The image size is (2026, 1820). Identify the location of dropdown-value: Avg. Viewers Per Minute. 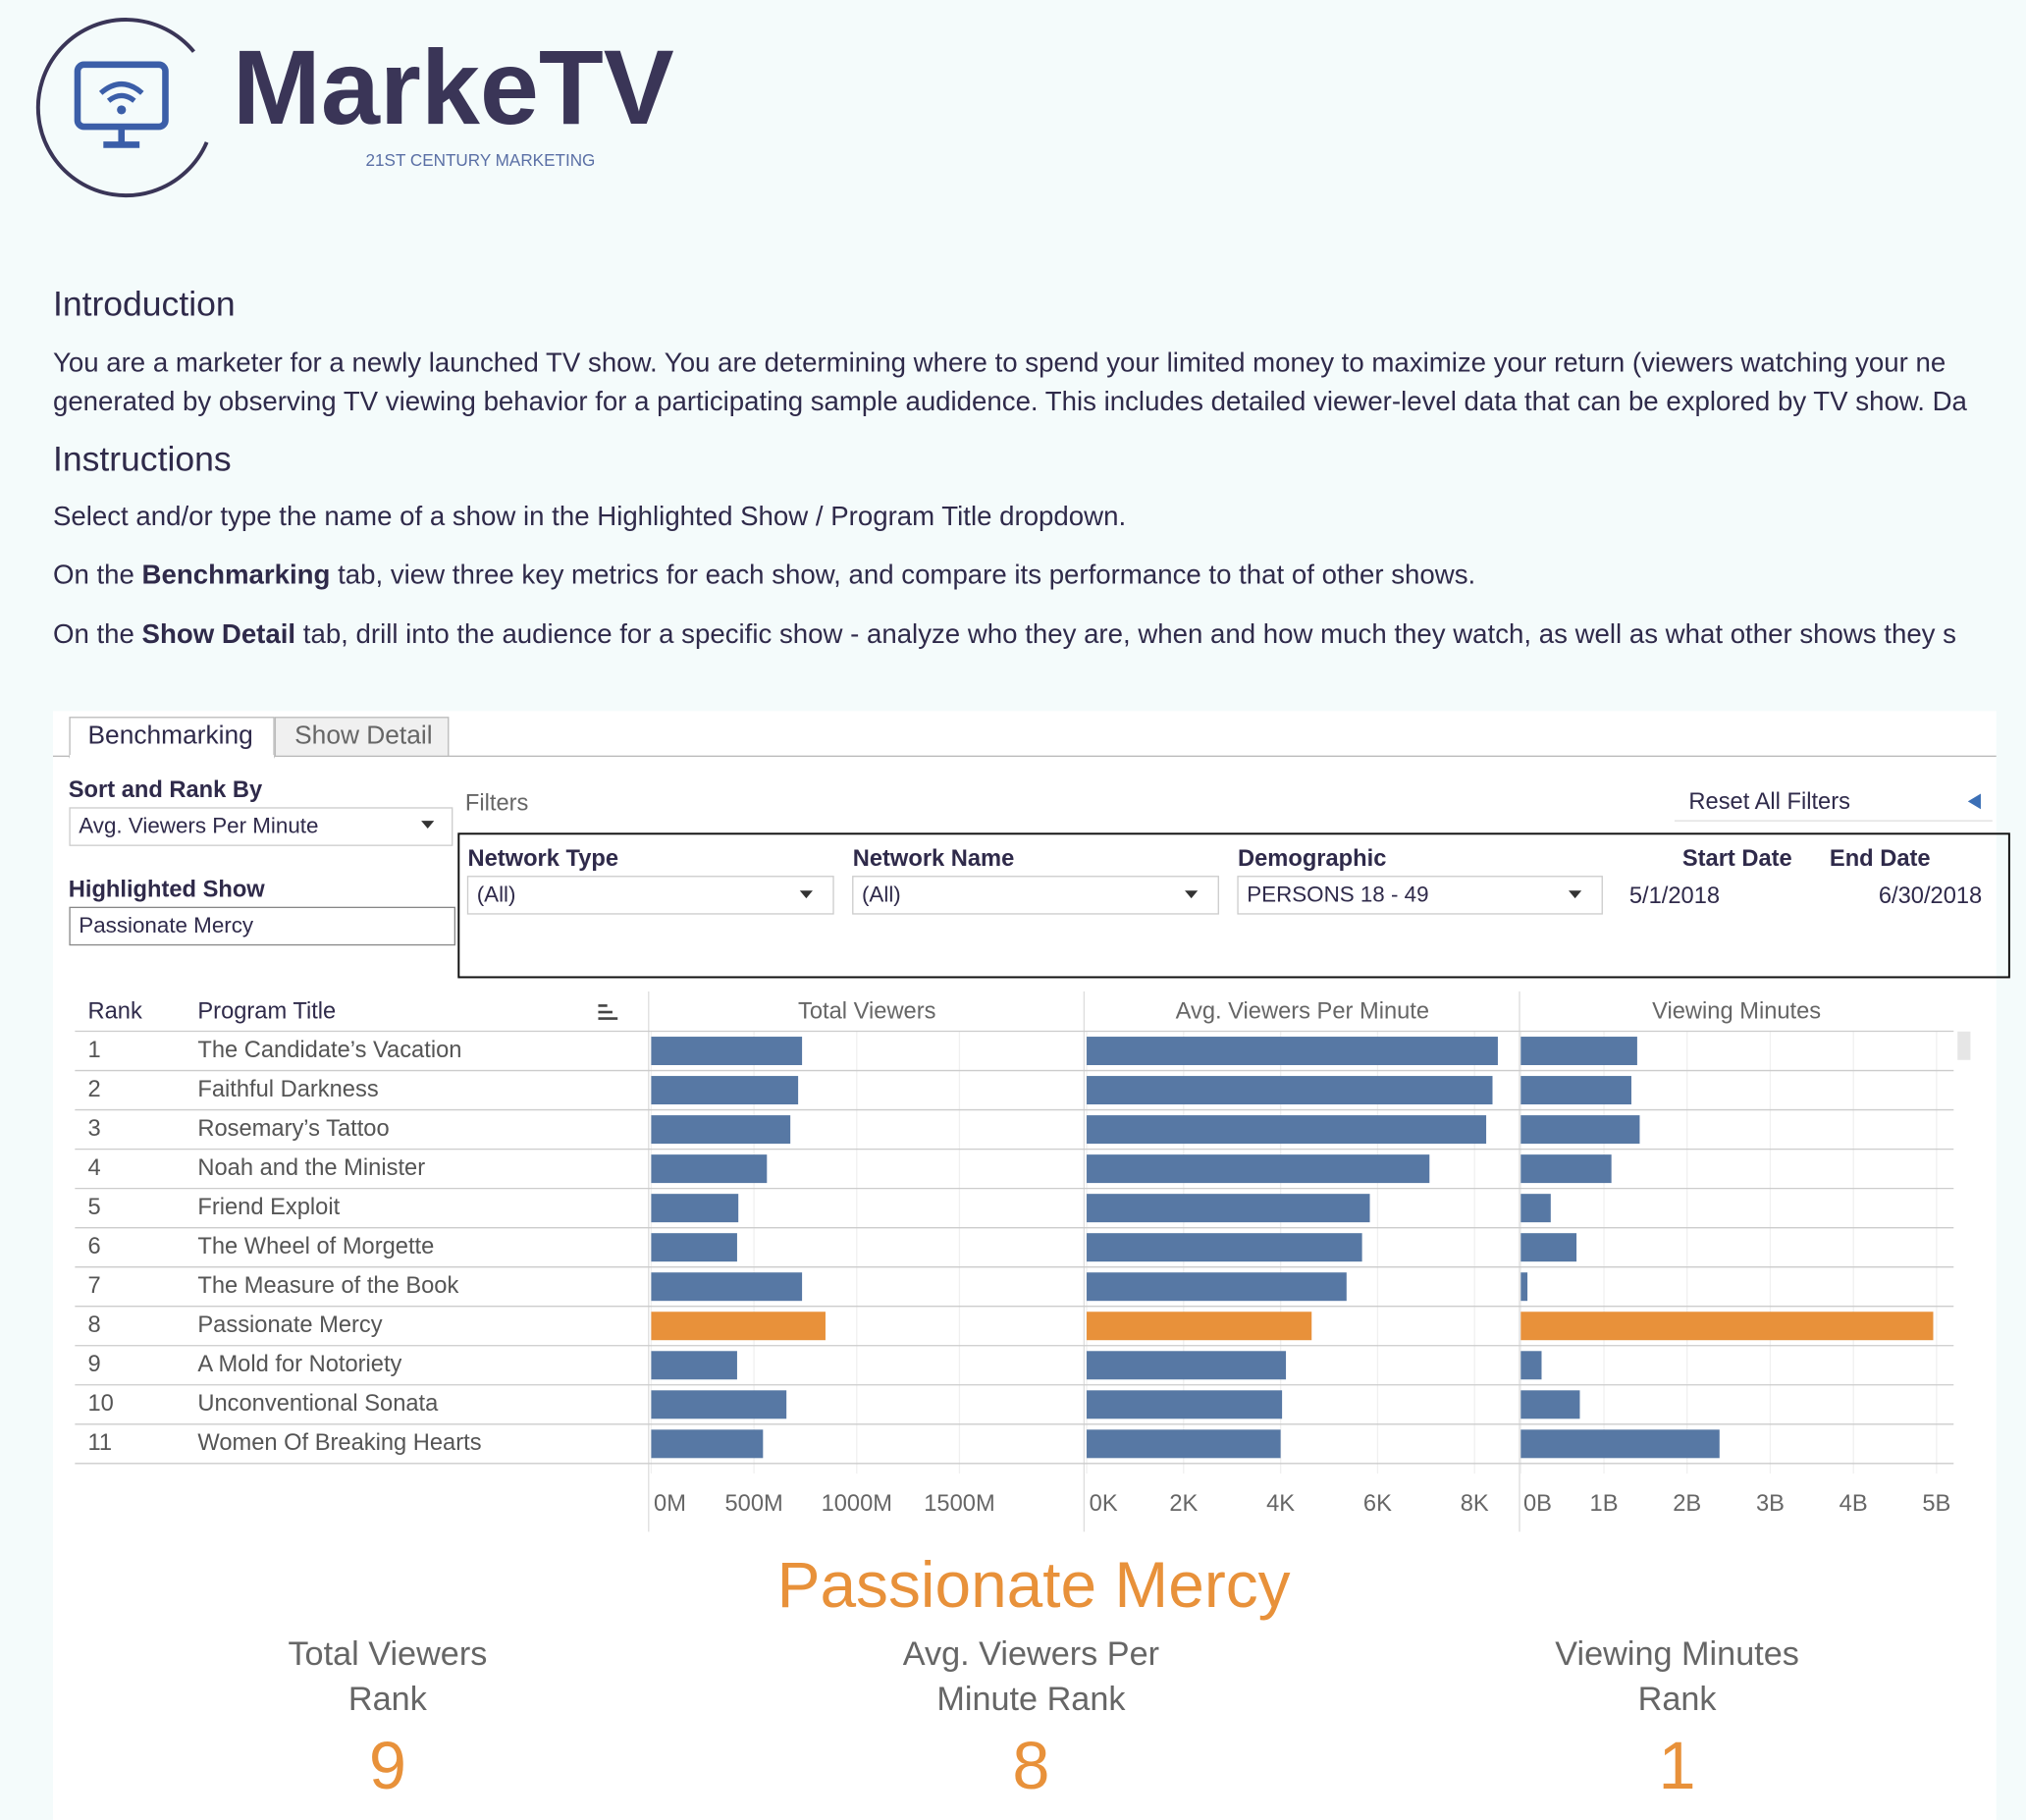
(198, 826).